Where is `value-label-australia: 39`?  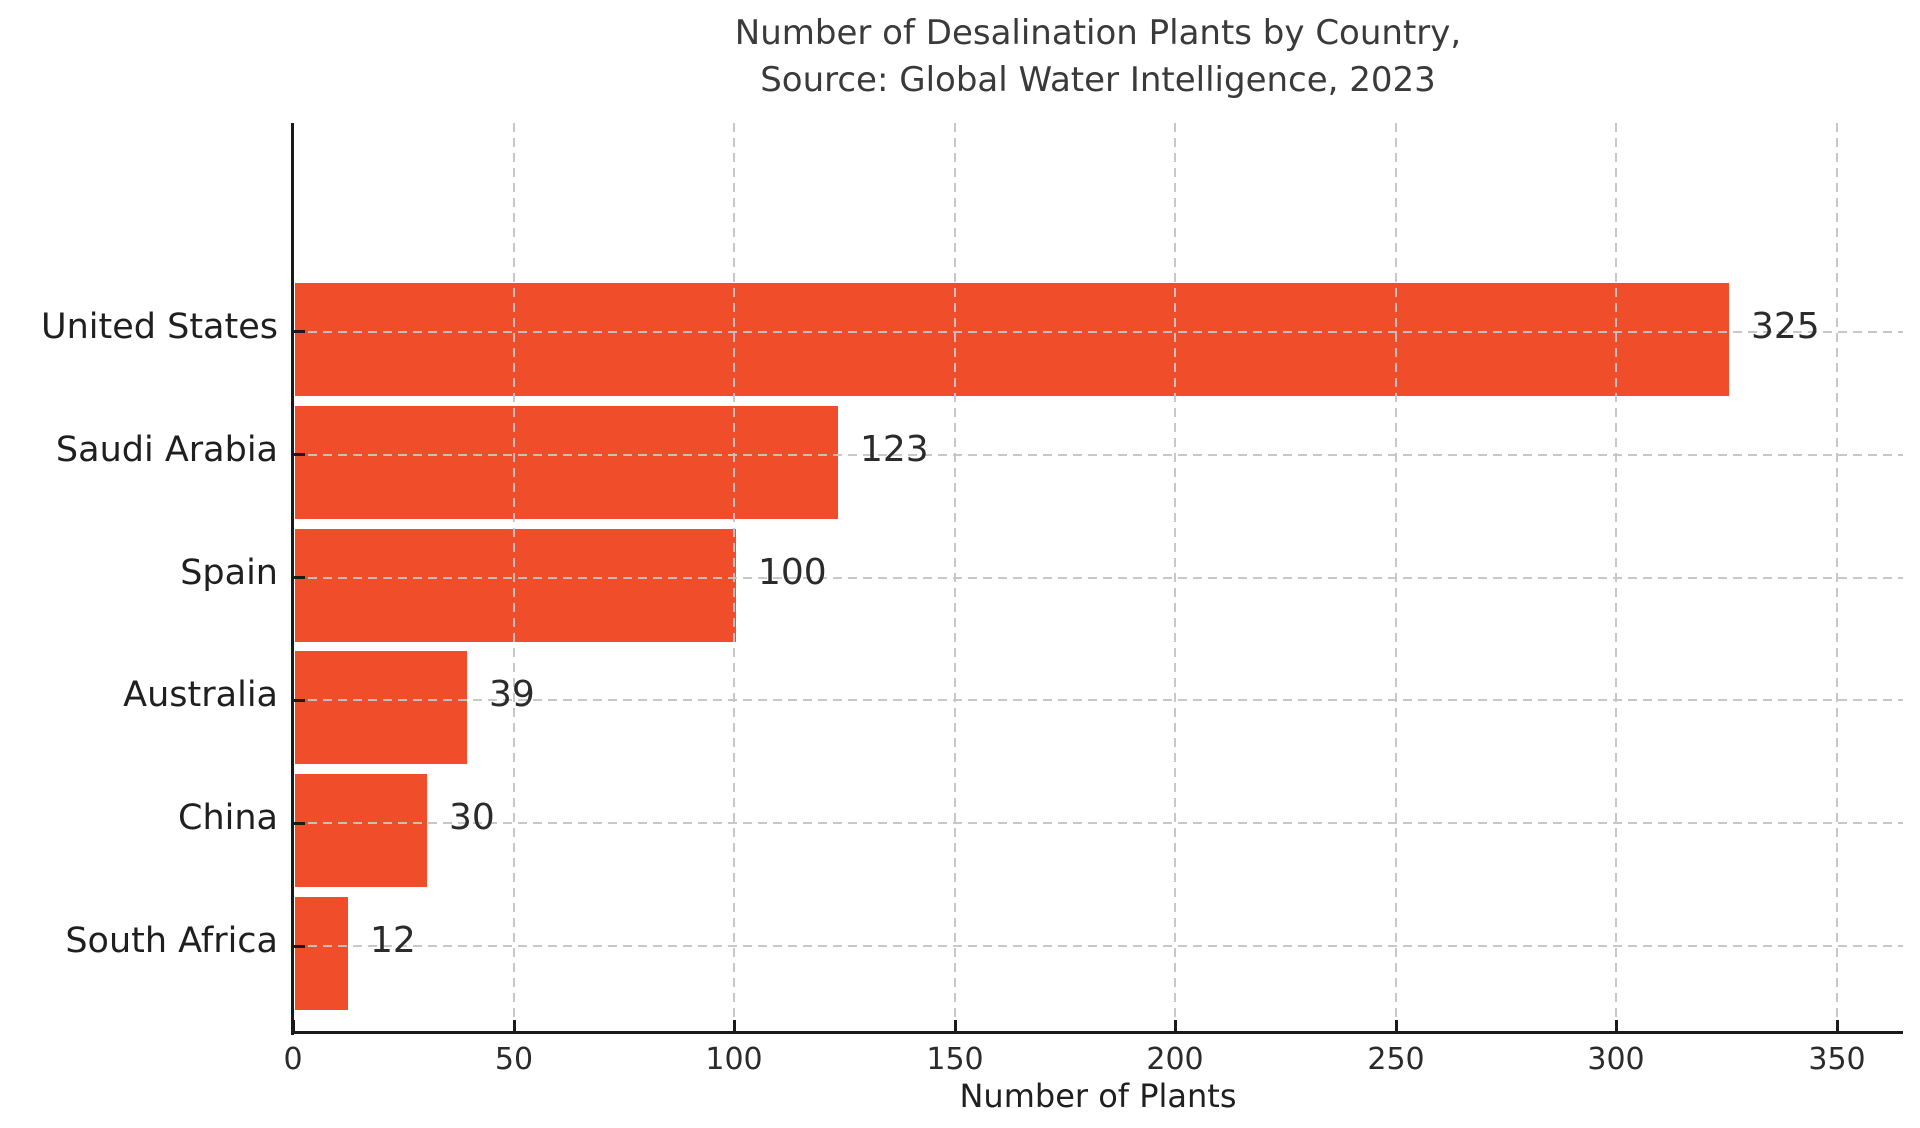
value-label-australia: 39 is located at coordinates (512, 694).